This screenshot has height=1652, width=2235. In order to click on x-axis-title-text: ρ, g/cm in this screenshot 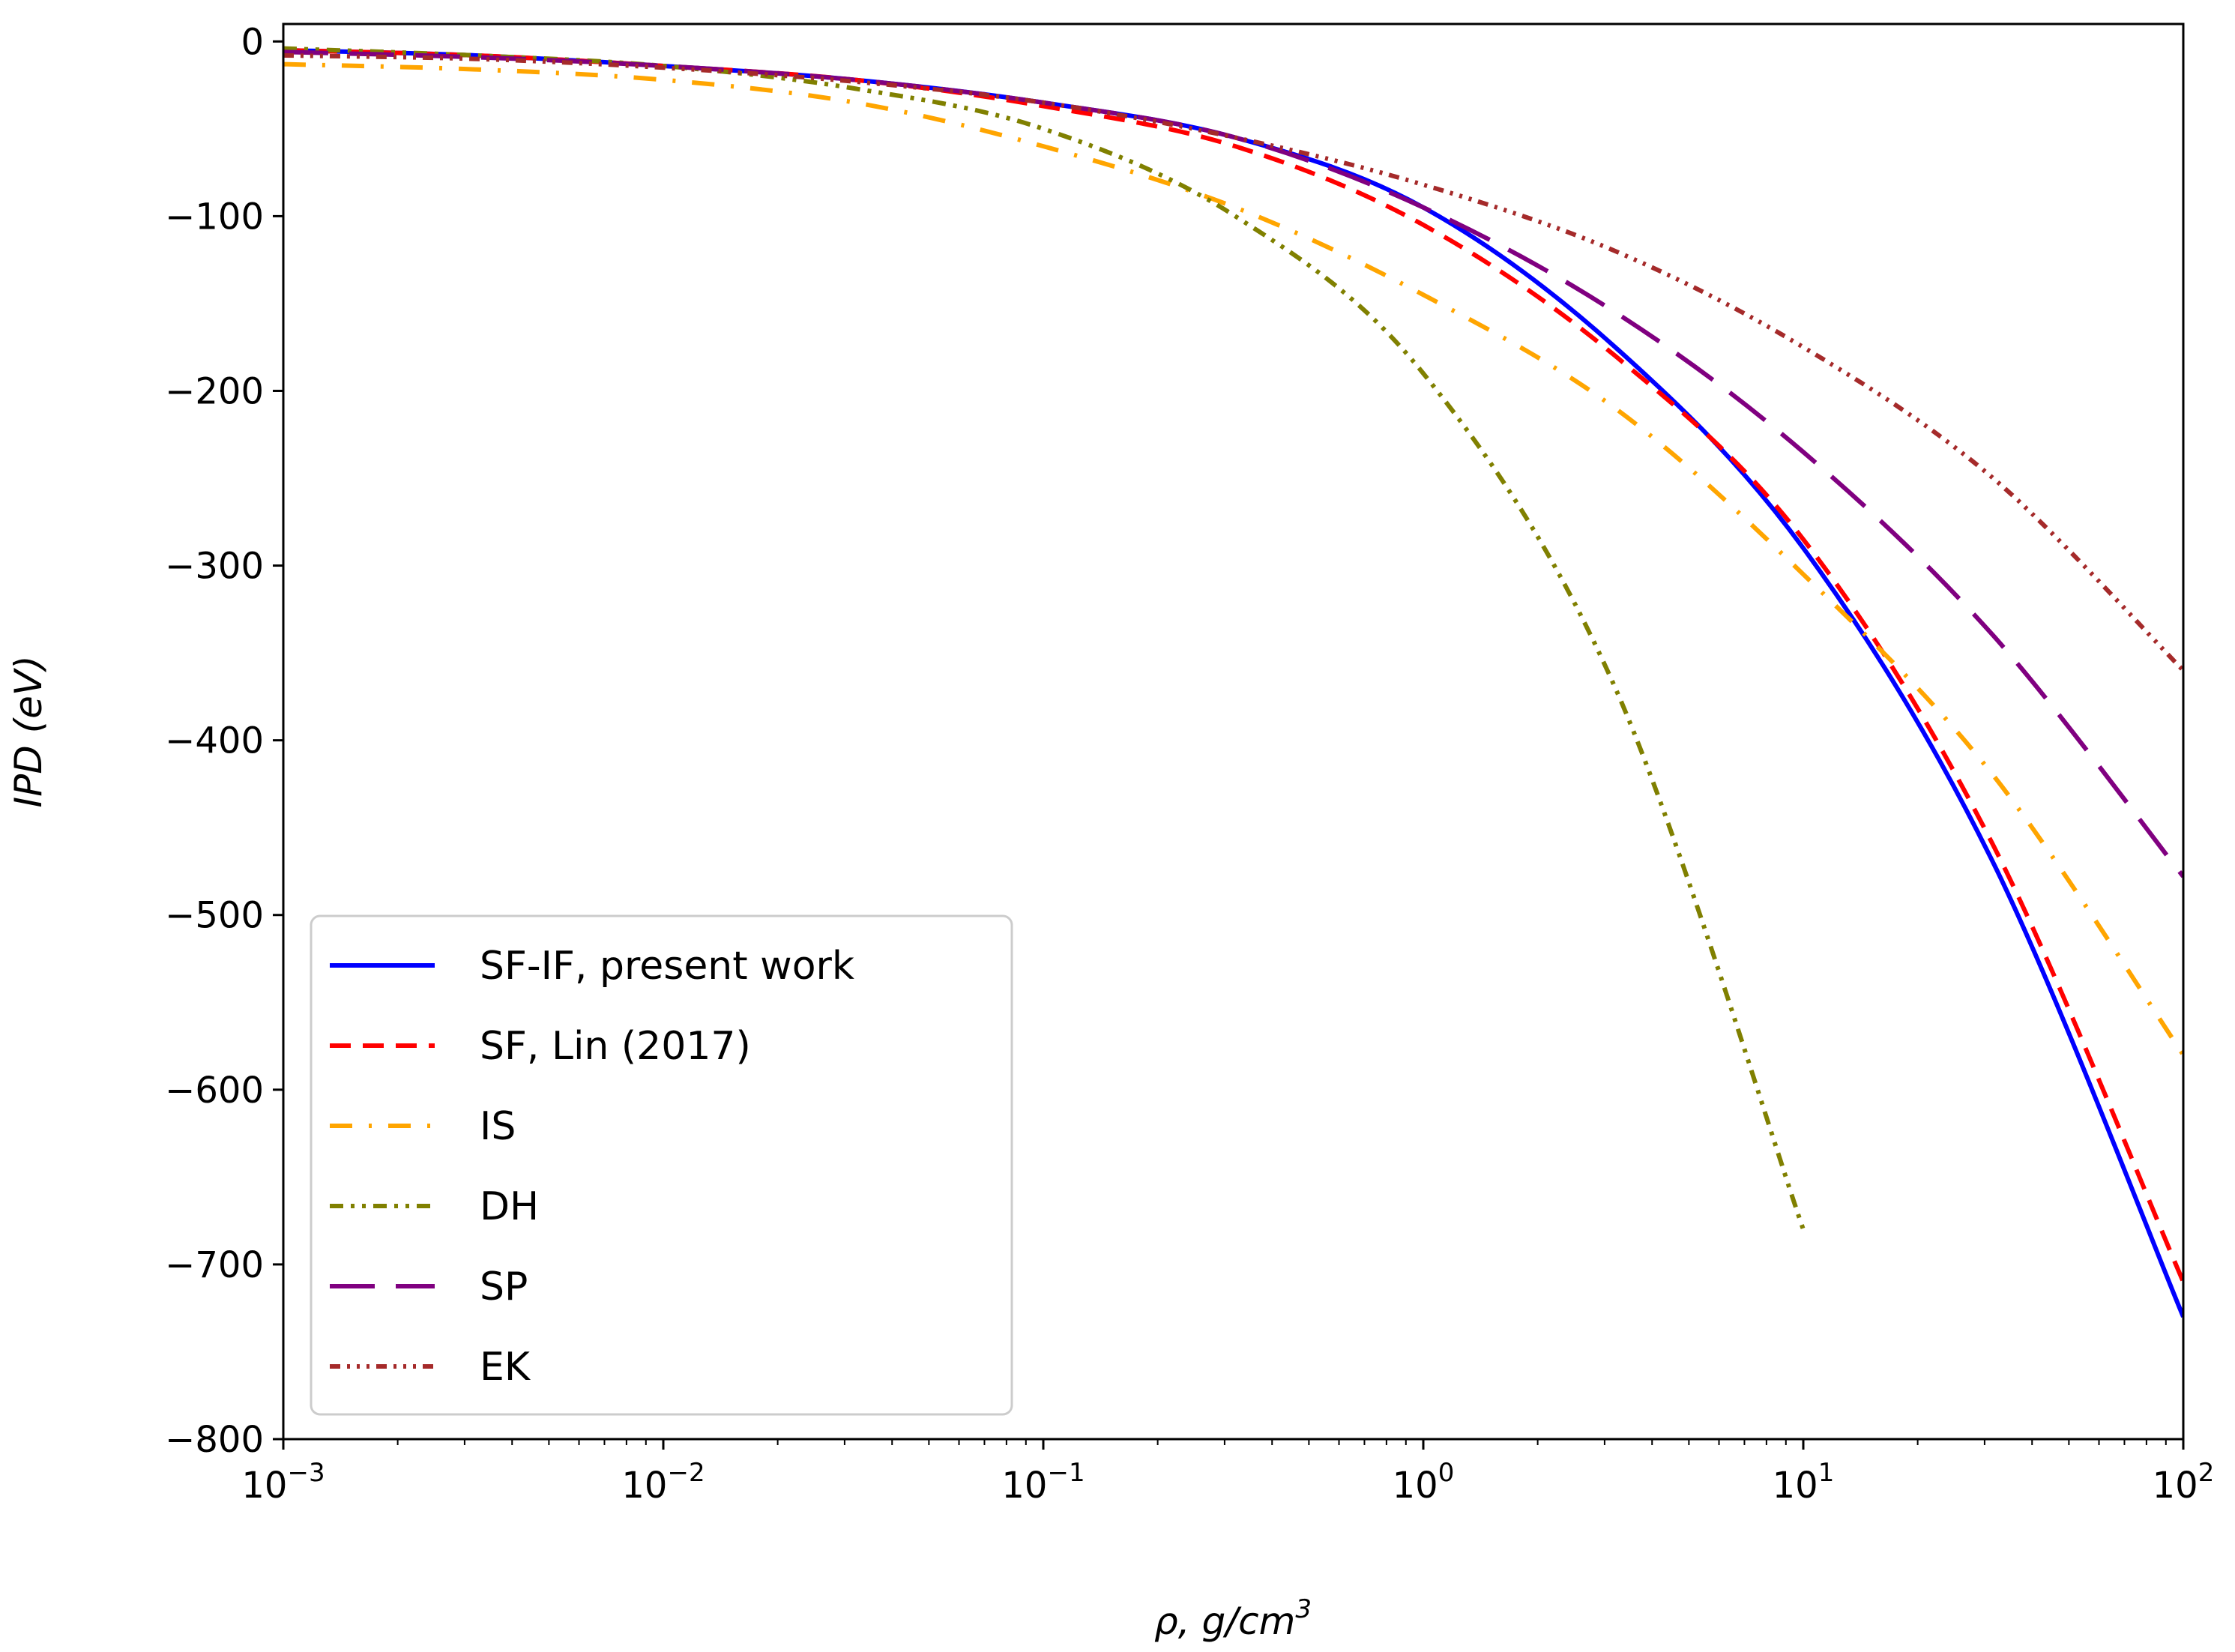, I will do `click(1224, 1621)`.